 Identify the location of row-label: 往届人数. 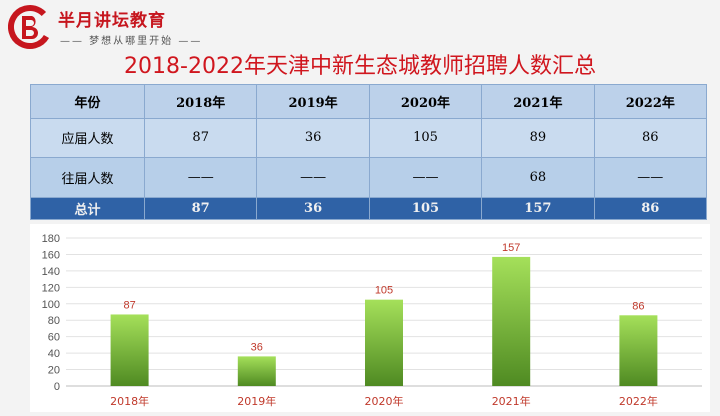
(87, 177).